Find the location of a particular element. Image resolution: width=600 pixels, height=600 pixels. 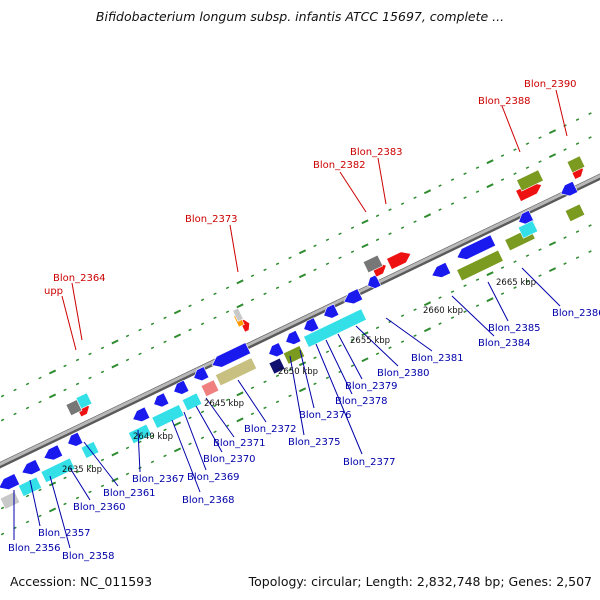

gene-label-blon-2372: Blon_2372 is located at coordinates (270, 429).